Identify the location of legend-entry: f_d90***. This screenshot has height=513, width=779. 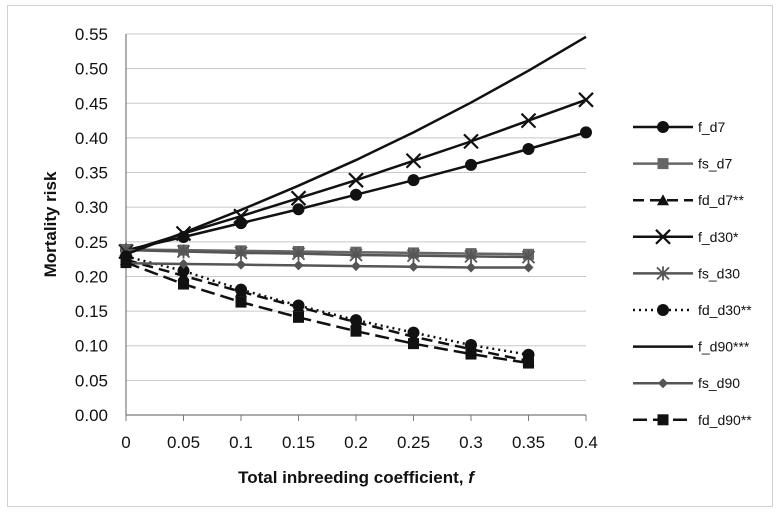
(691, 347).